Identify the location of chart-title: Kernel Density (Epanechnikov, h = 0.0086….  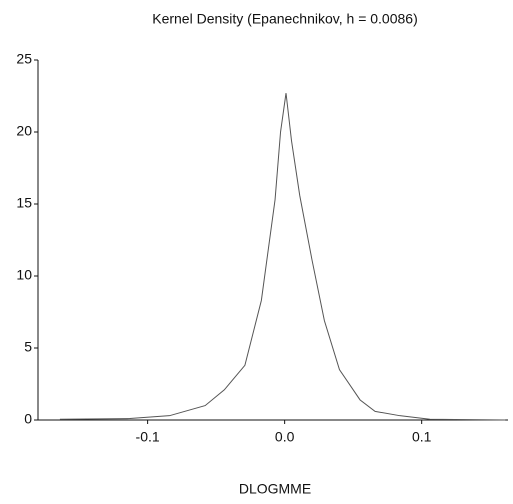
(285, 19).